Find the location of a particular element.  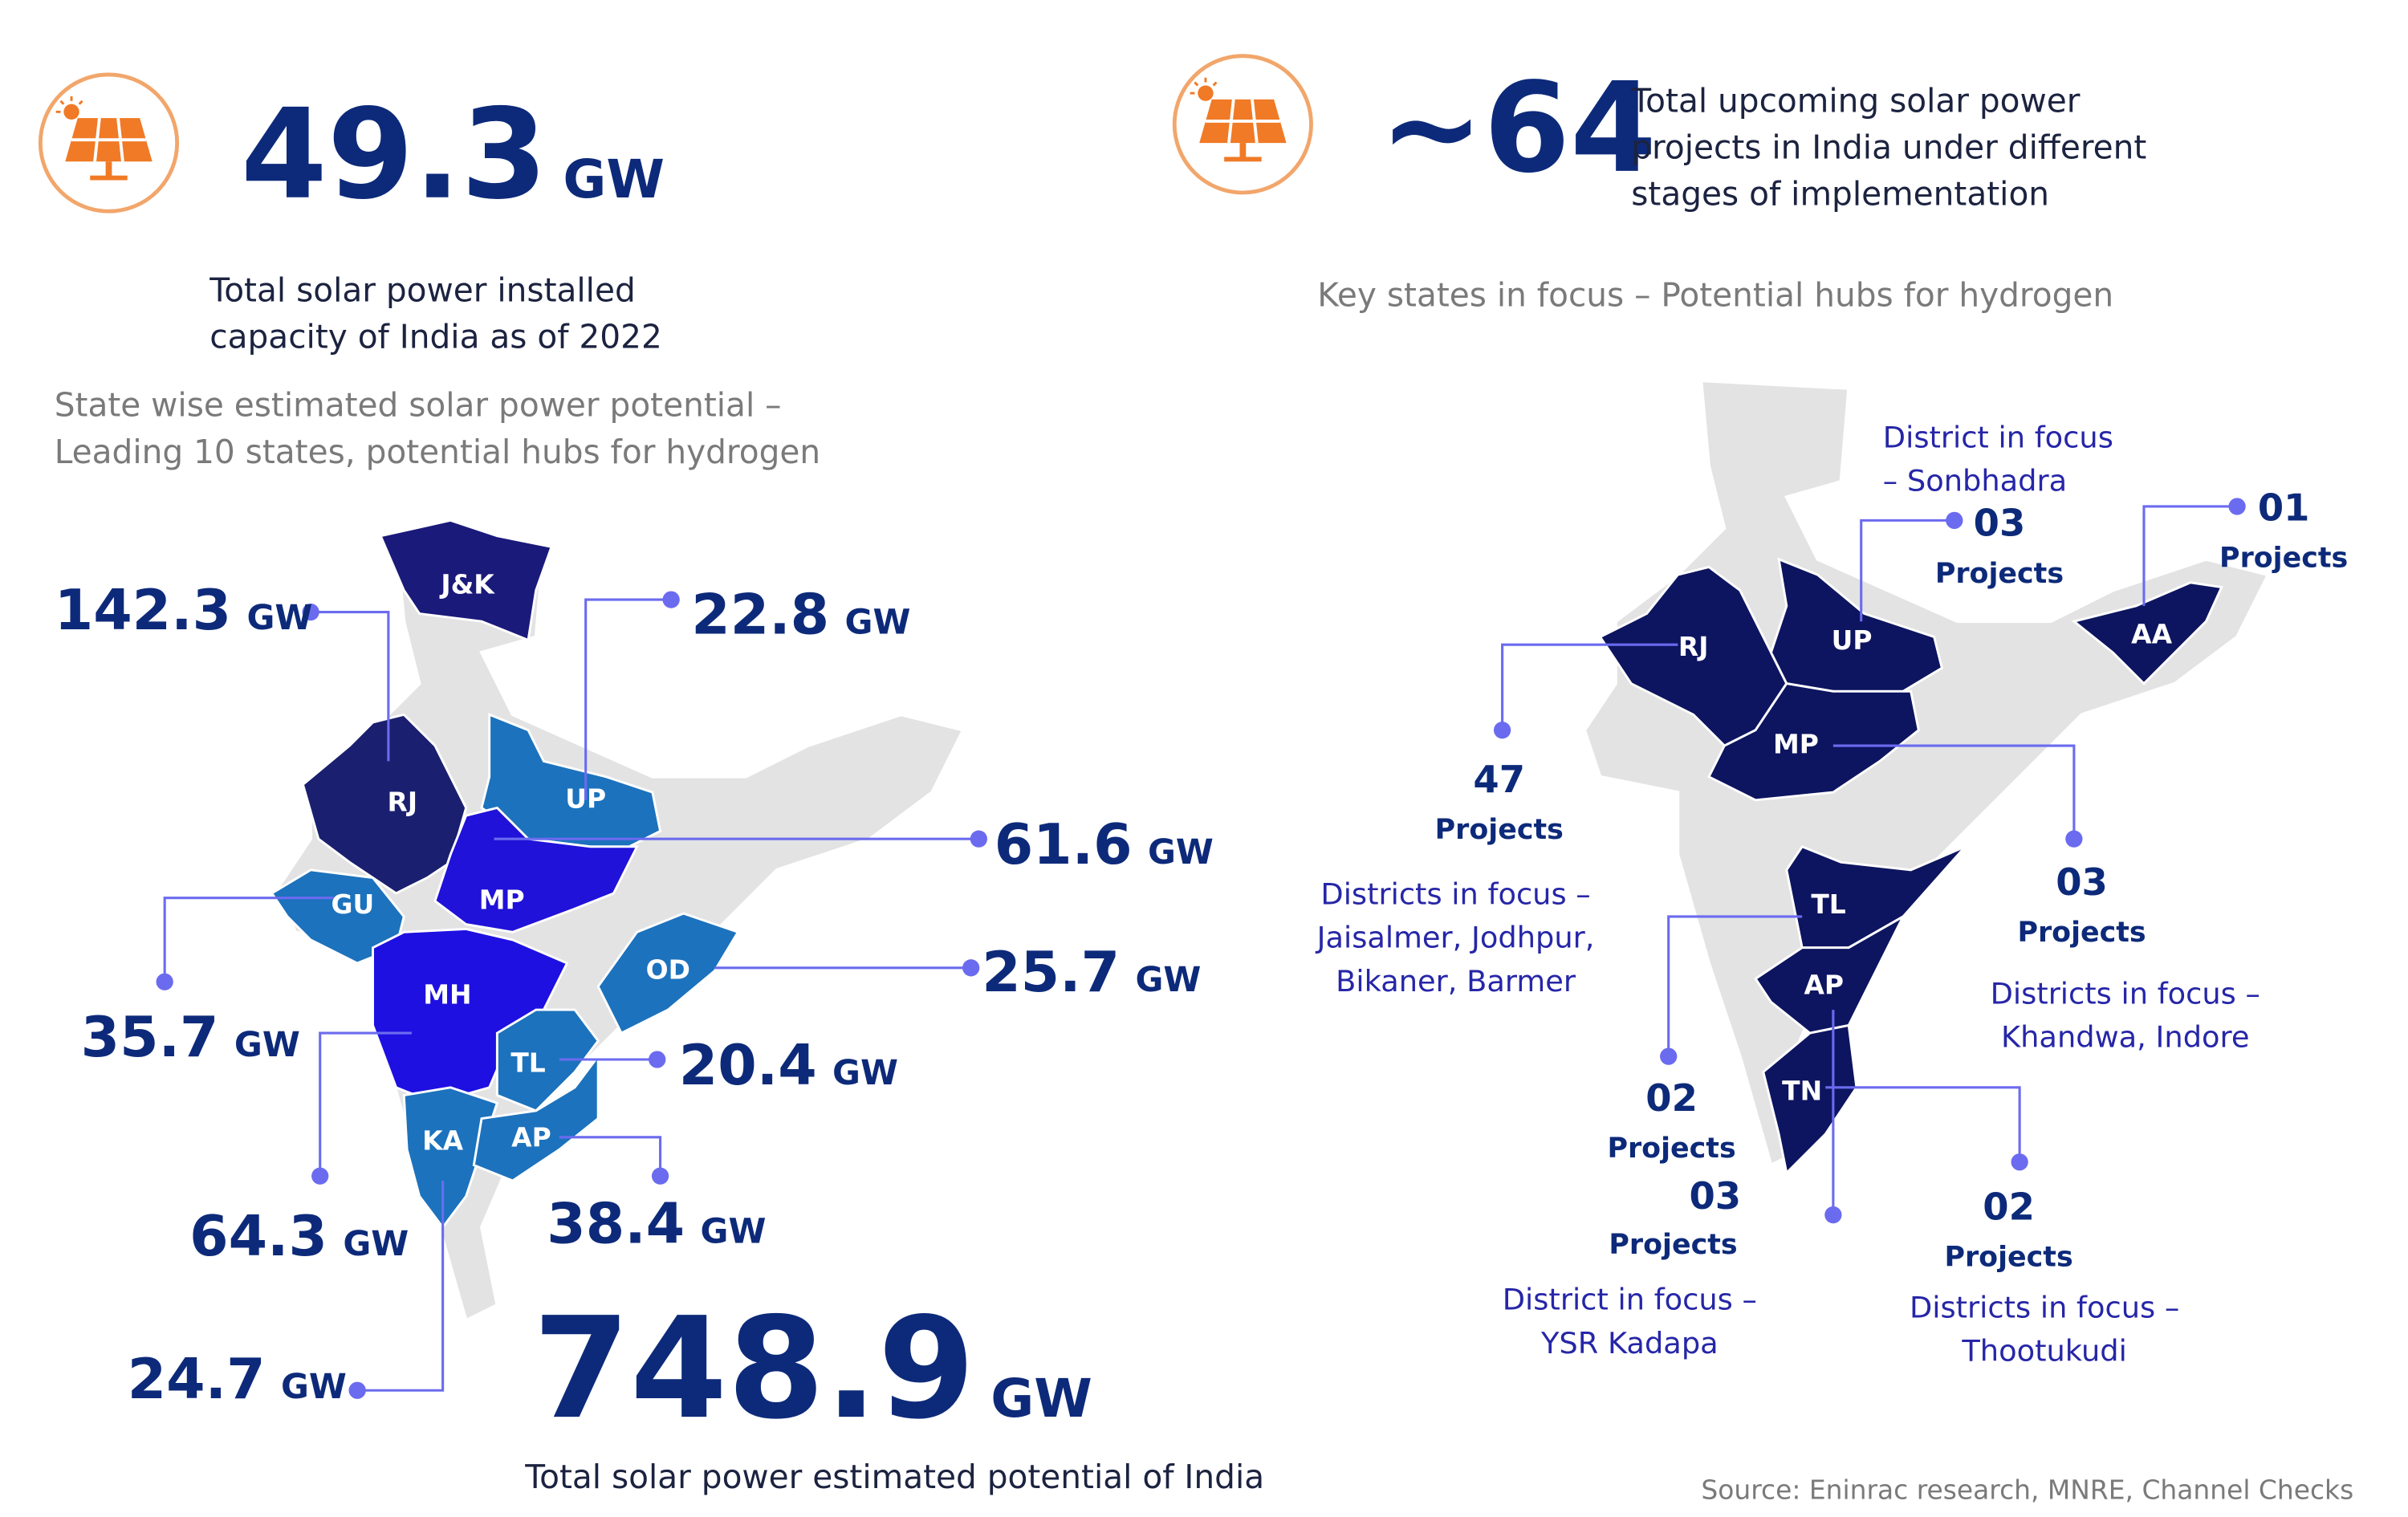

value: 22.8 is located at coordinates (760, 615).